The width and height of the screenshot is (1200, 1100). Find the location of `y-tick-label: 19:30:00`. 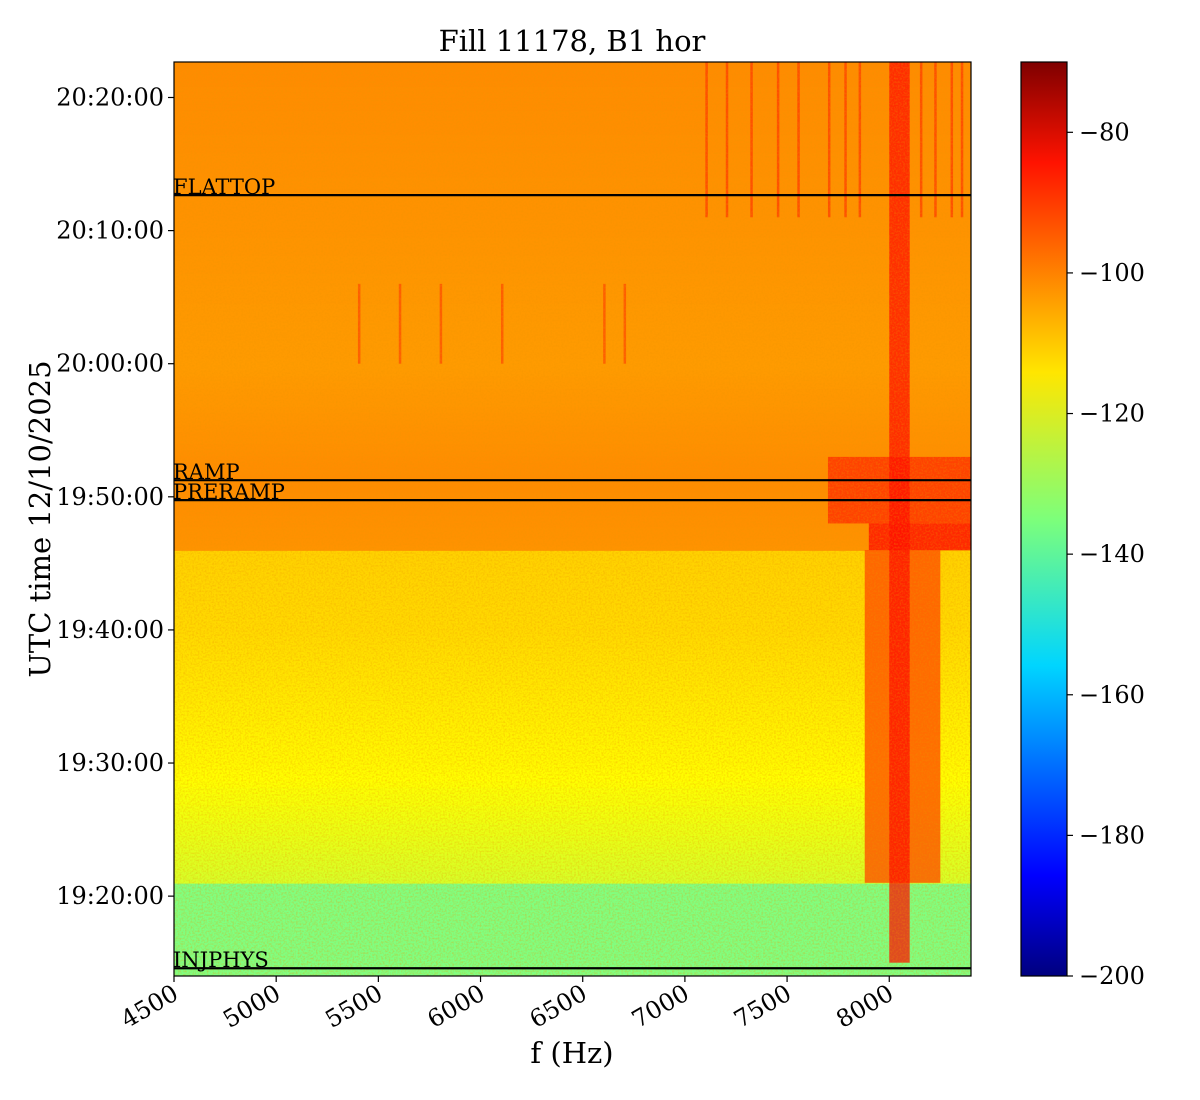

y-tick-label: 19:30:00 is located at coordinates (110, 763).